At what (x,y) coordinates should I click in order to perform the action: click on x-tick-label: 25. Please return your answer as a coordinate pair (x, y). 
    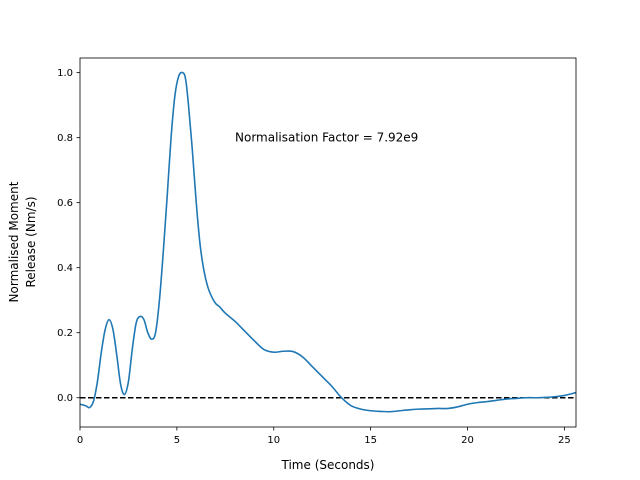
    Looking at the image, I should click on (564, 440).